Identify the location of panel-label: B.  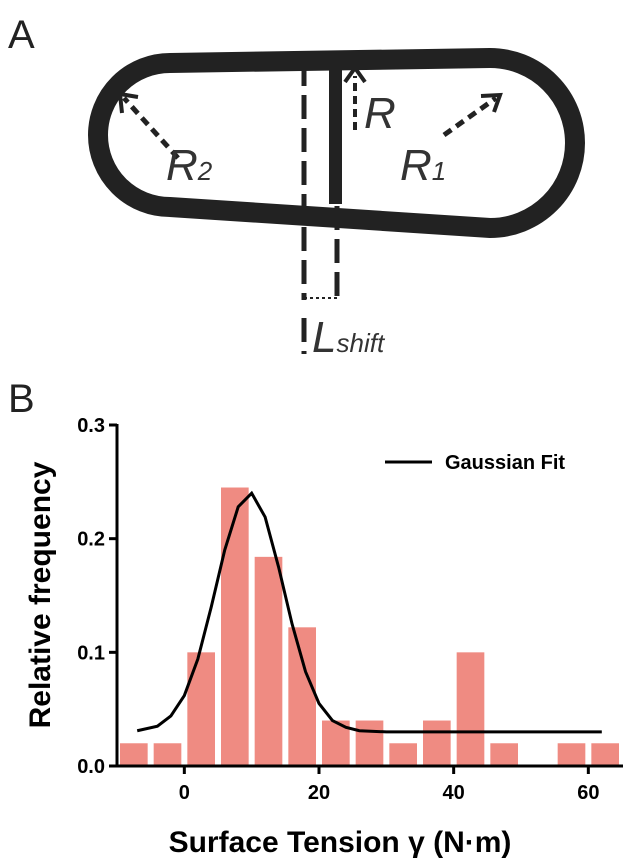
(21, 399).